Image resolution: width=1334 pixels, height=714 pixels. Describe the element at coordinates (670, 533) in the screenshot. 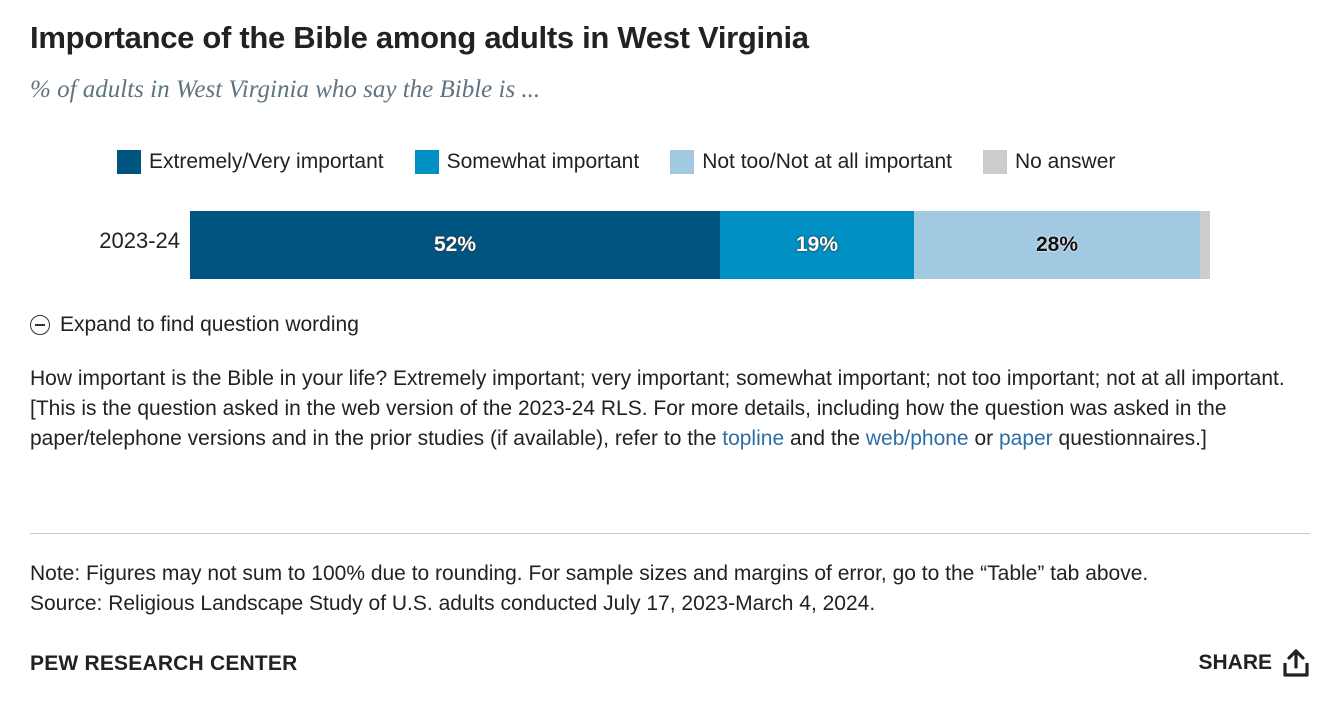

I see `divider` at that location.